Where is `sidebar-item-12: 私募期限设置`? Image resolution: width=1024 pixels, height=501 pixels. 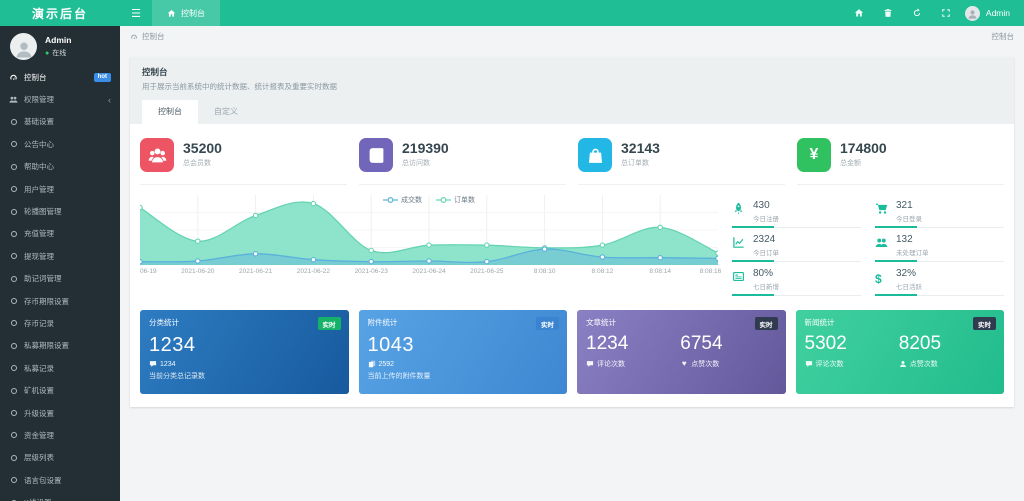 sidebar-item-12: 私募期限设置 is located at coordinates (60, 346).